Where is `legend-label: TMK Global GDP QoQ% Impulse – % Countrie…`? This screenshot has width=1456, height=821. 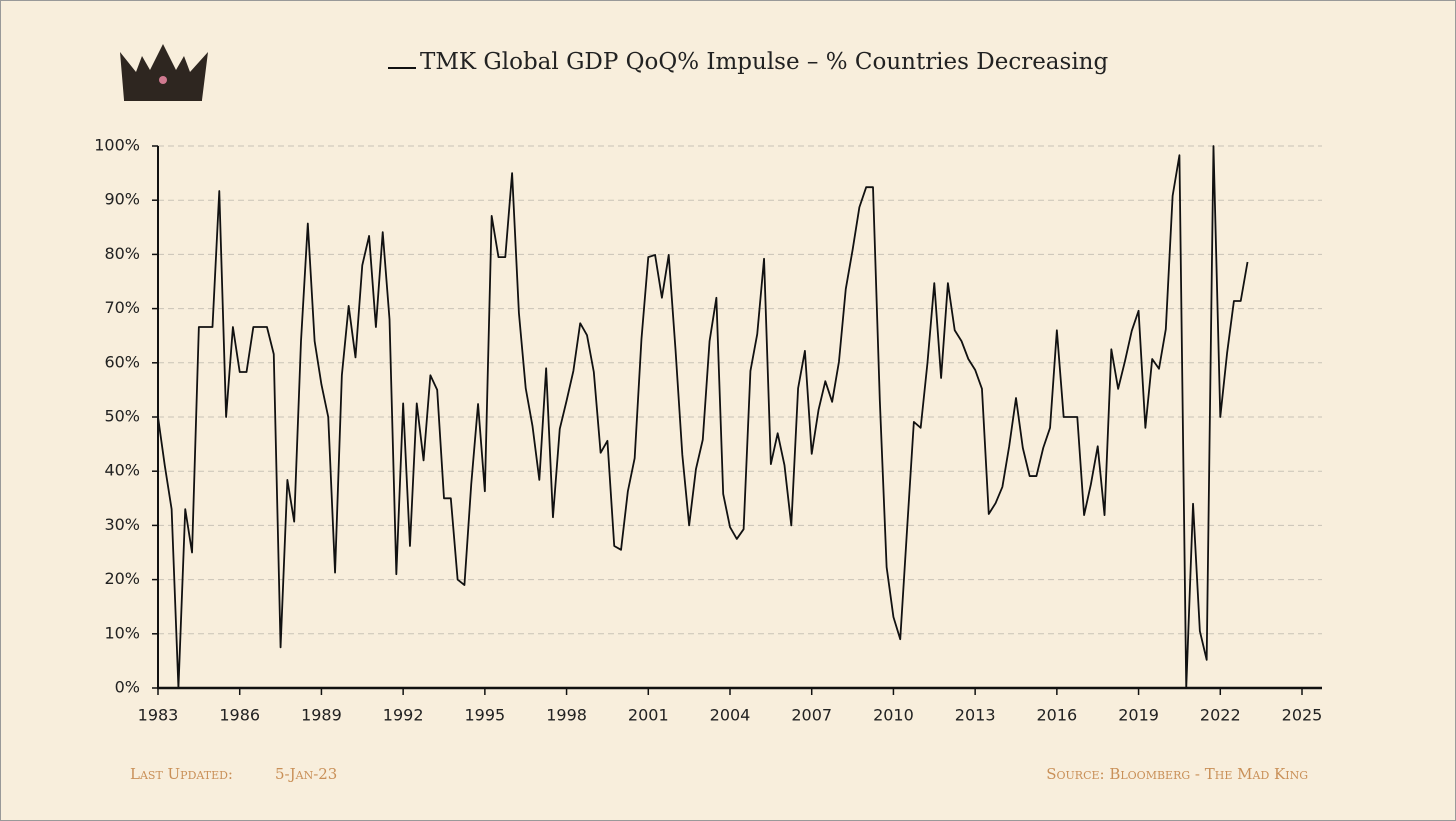
legend-label: TMK Global GDP QoQ% Impulse – % Countrie… is located at coordinates (764, 62).